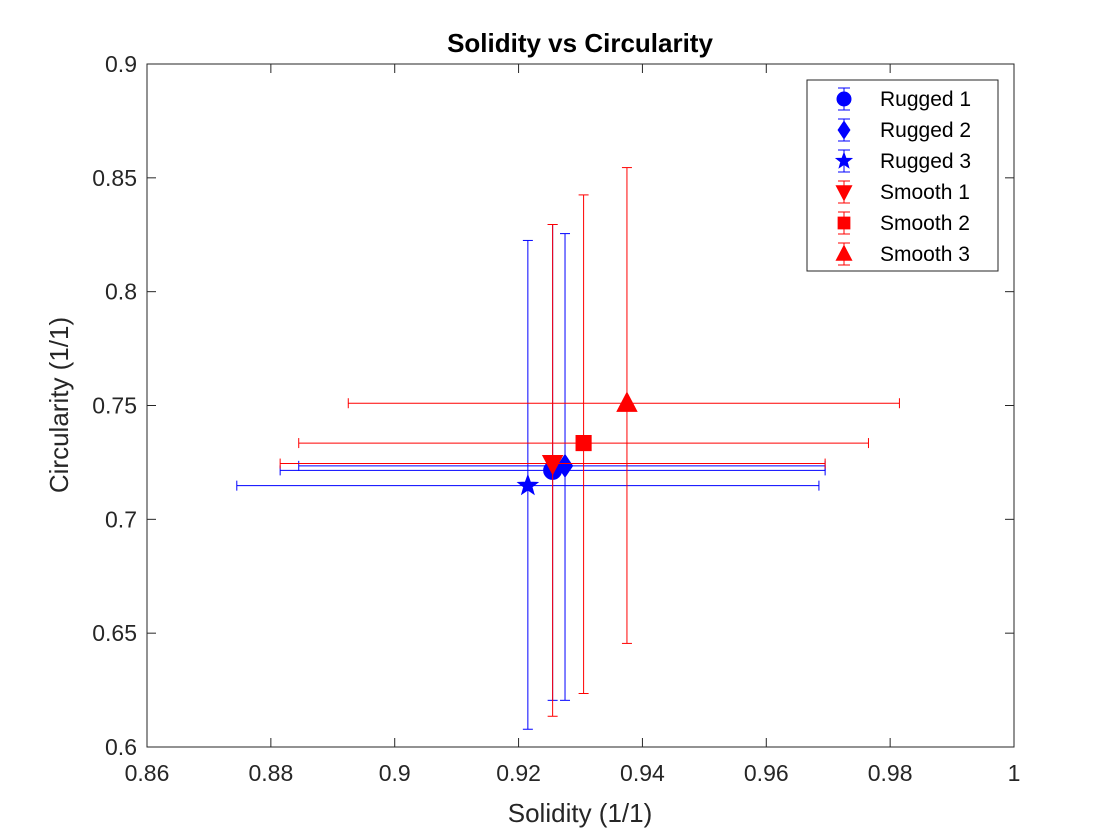  What do you see at coordinates (844, 99) in the screenshot?
I see `circle-marker` at bounding box center [844, 99].